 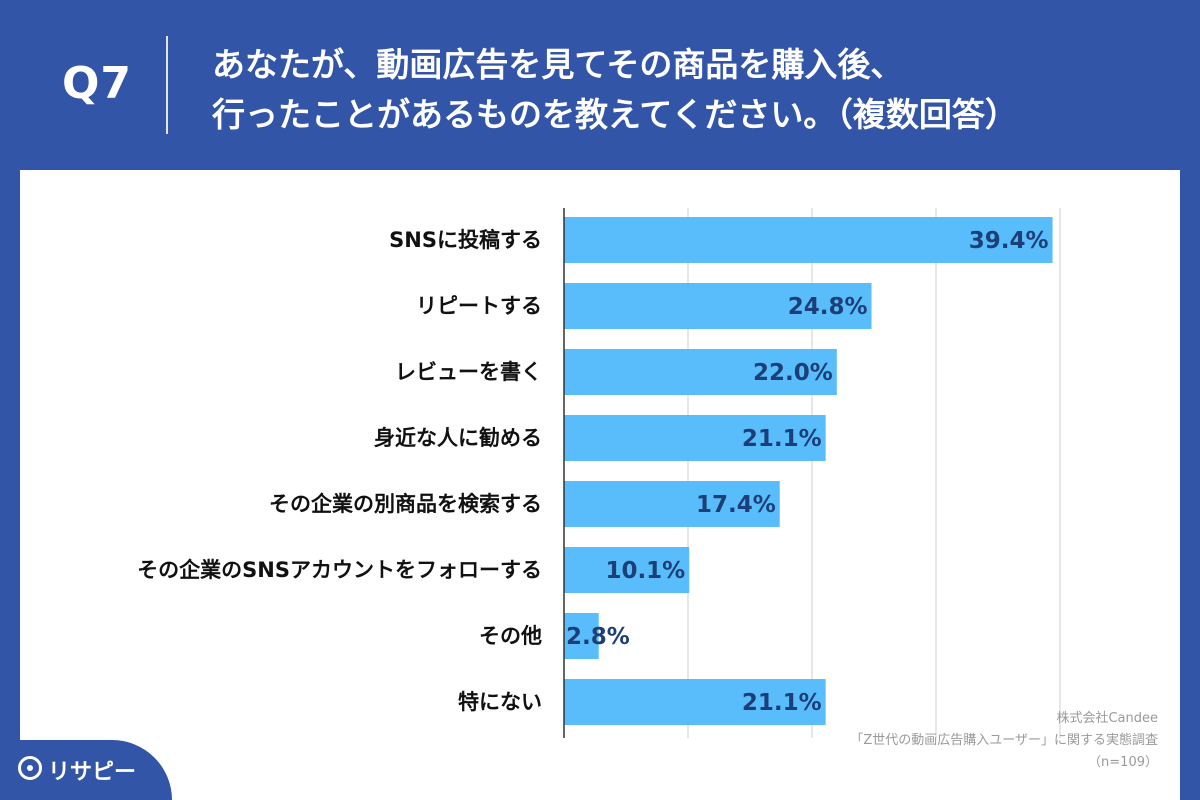 What do you see at coordinates (500, 702) in the screenshot?
I see `category-label: 特にない` at bounding box center [500, 702].